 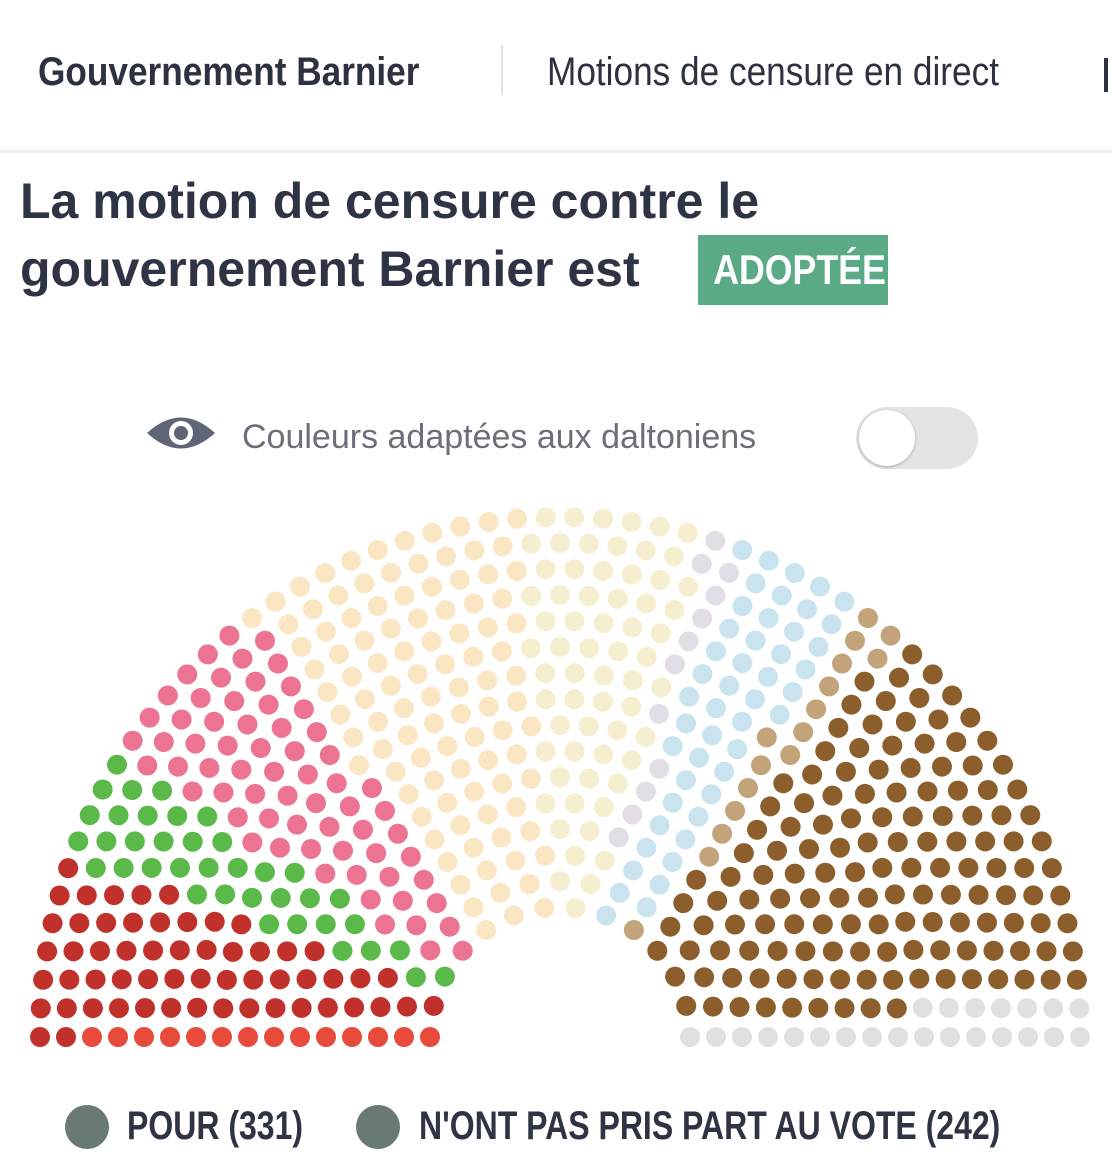 I want to click on tab: Gouvernement Barnier, so click(x=229, y=72).